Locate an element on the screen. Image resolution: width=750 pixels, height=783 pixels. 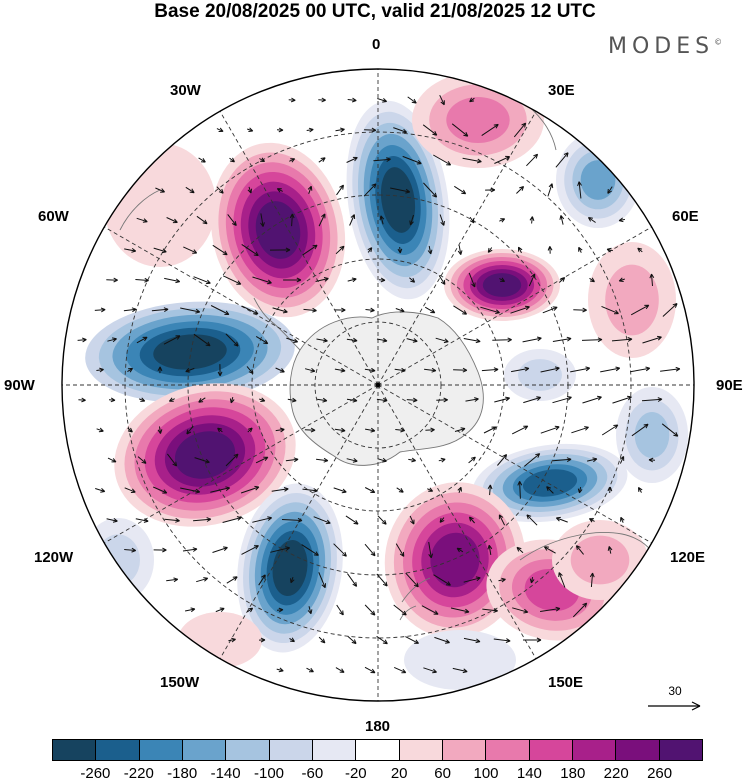
lon-label-180: 180 is located at coordinates (378, 726).